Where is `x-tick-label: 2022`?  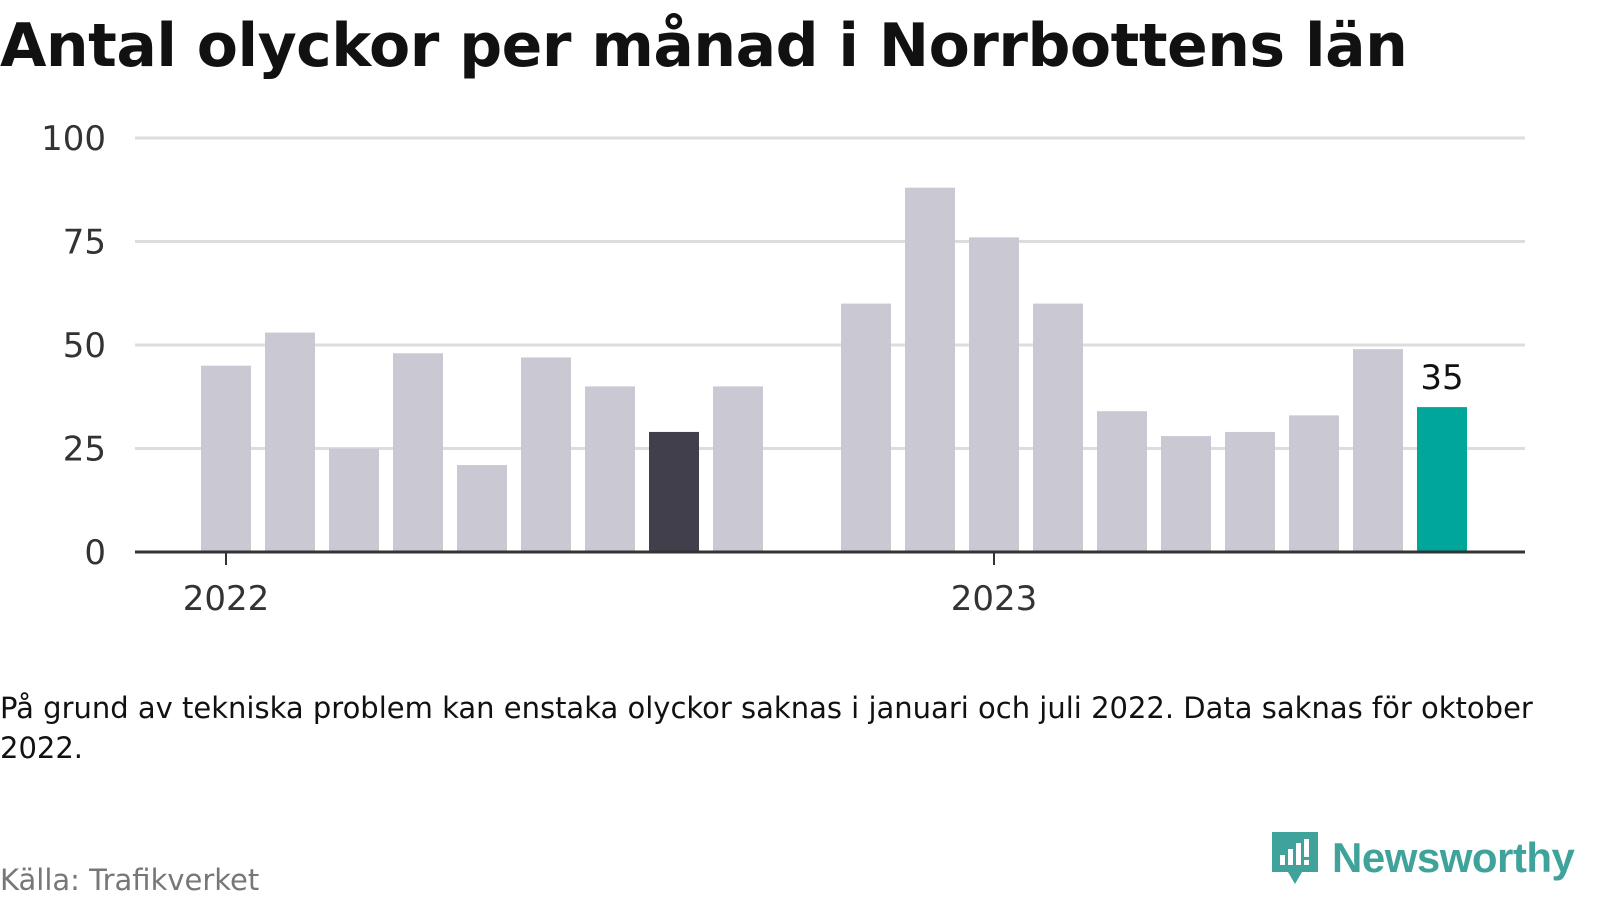
x-tick-label: 2022 is located at coordinates (226, 599).